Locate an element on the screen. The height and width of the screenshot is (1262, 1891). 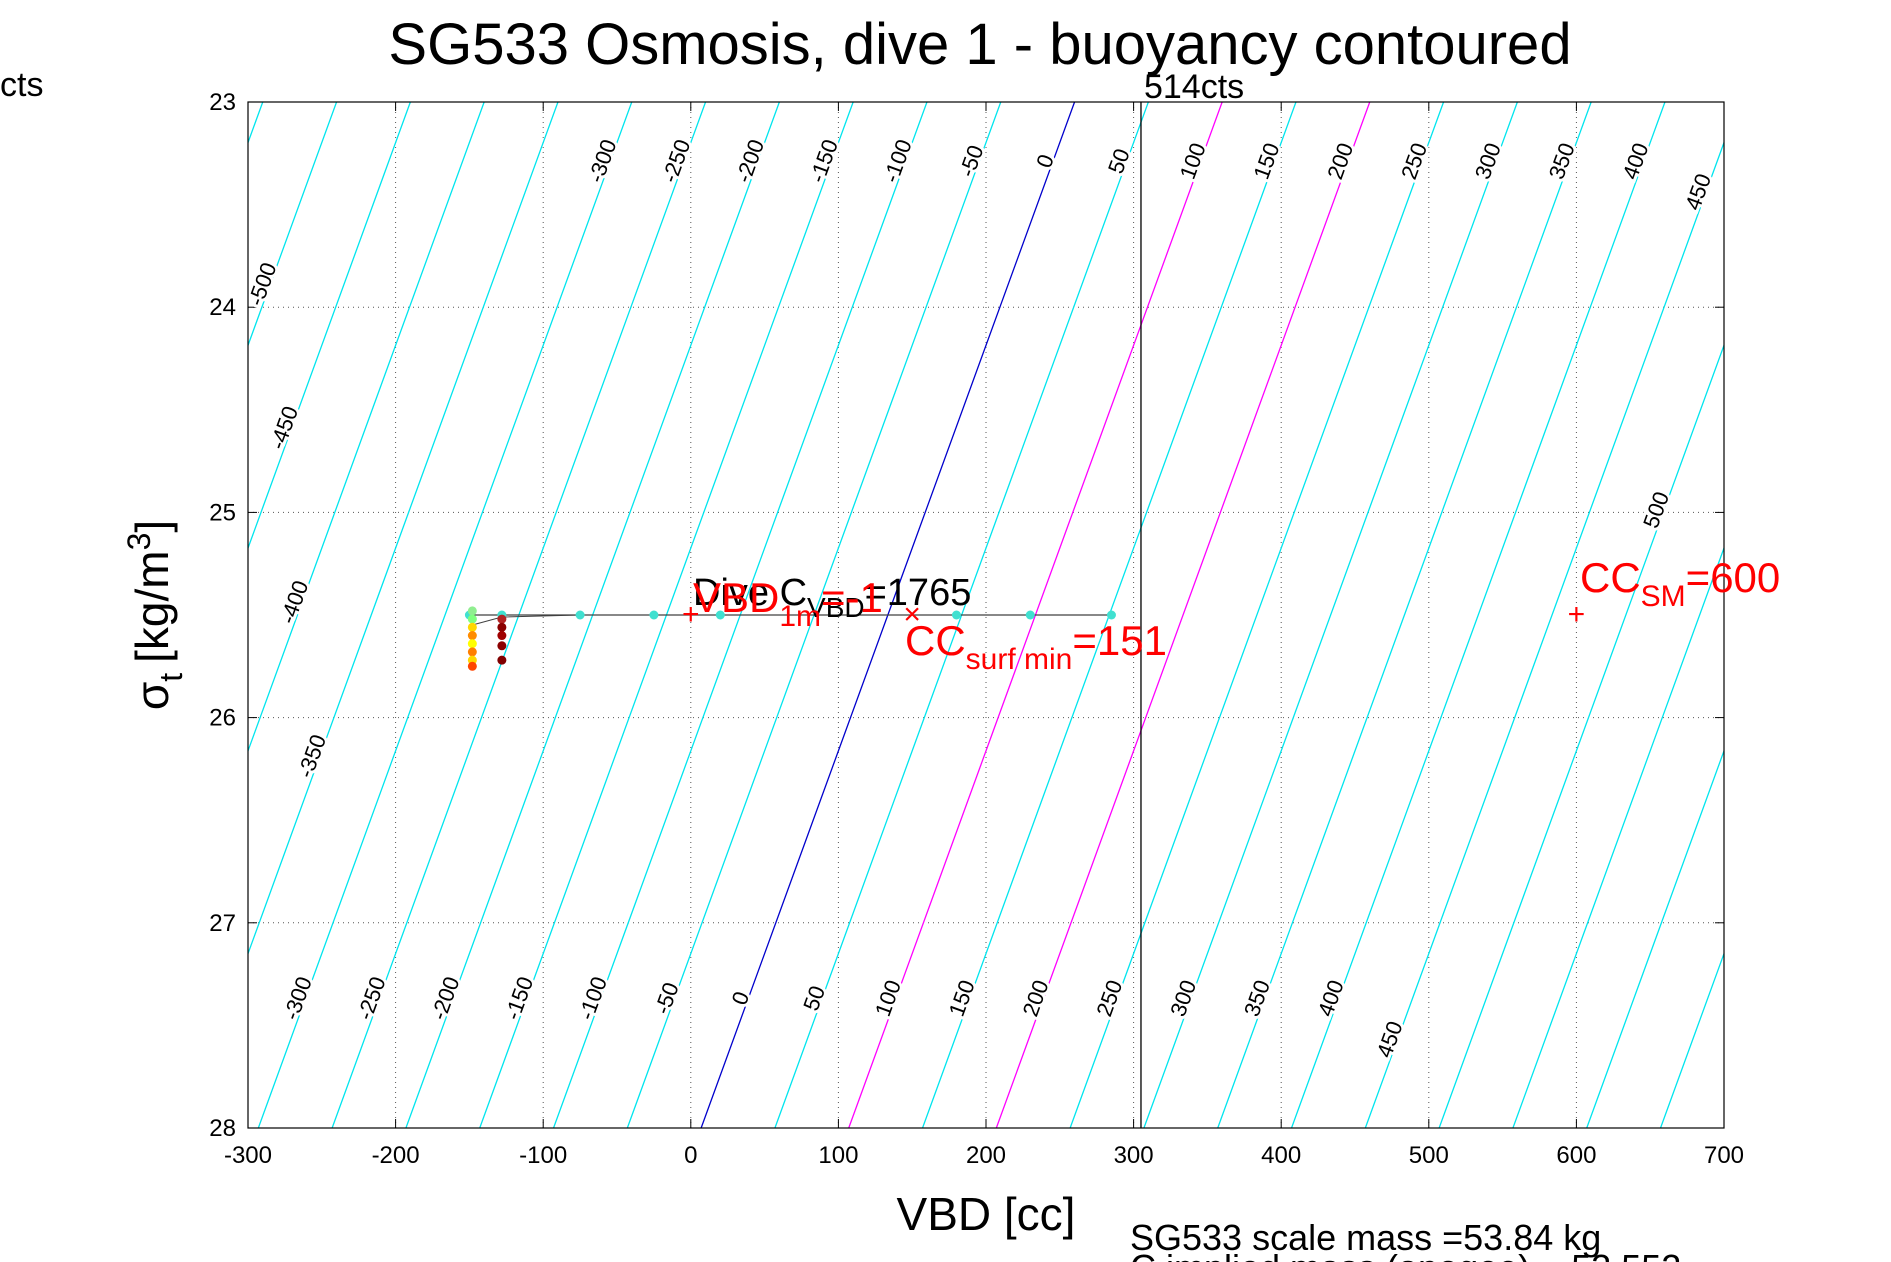
dive-c-value: =1765 is located at coordinates (918, 593).